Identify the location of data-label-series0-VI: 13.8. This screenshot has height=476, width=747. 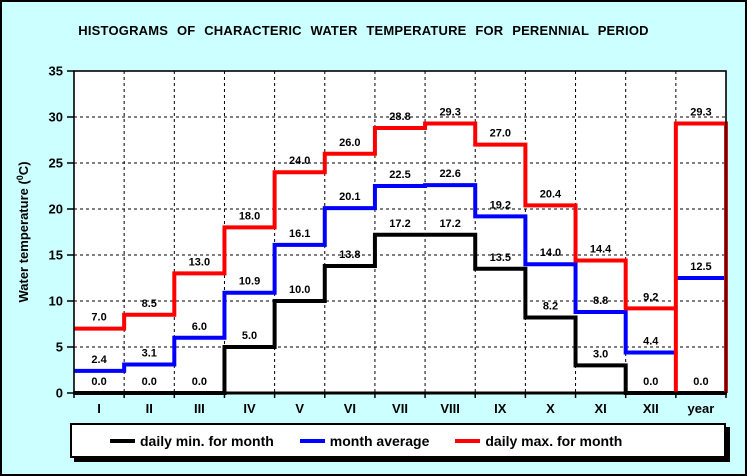
(349, 255).